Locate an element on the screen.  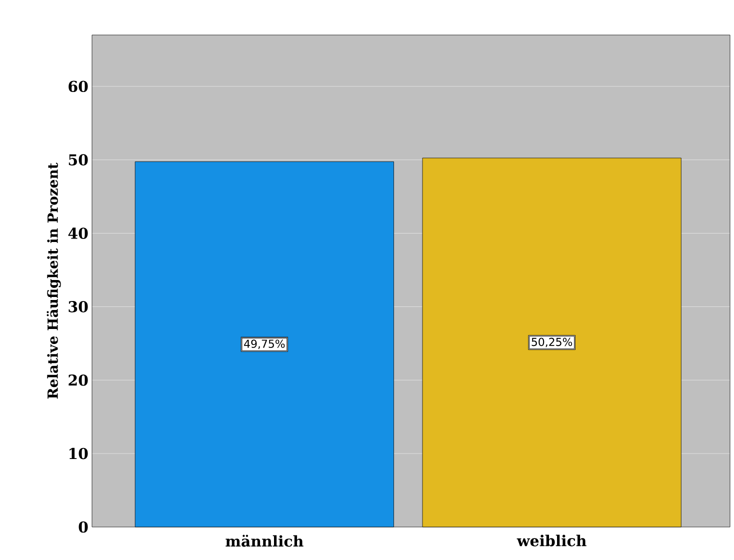
y-tick-label: 50 is located at coordinates (78, 160).